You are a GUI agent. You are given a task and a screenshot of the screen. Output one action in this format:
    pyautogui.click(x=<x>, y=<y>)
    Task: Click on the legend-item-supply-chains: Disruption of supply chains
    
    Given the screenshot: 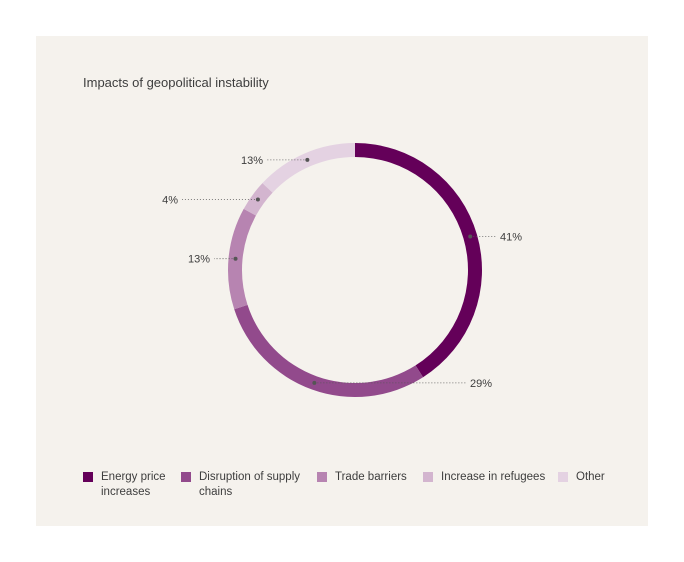 What is the action you would take?
    pyautogui.click(x=240, y=485)
    